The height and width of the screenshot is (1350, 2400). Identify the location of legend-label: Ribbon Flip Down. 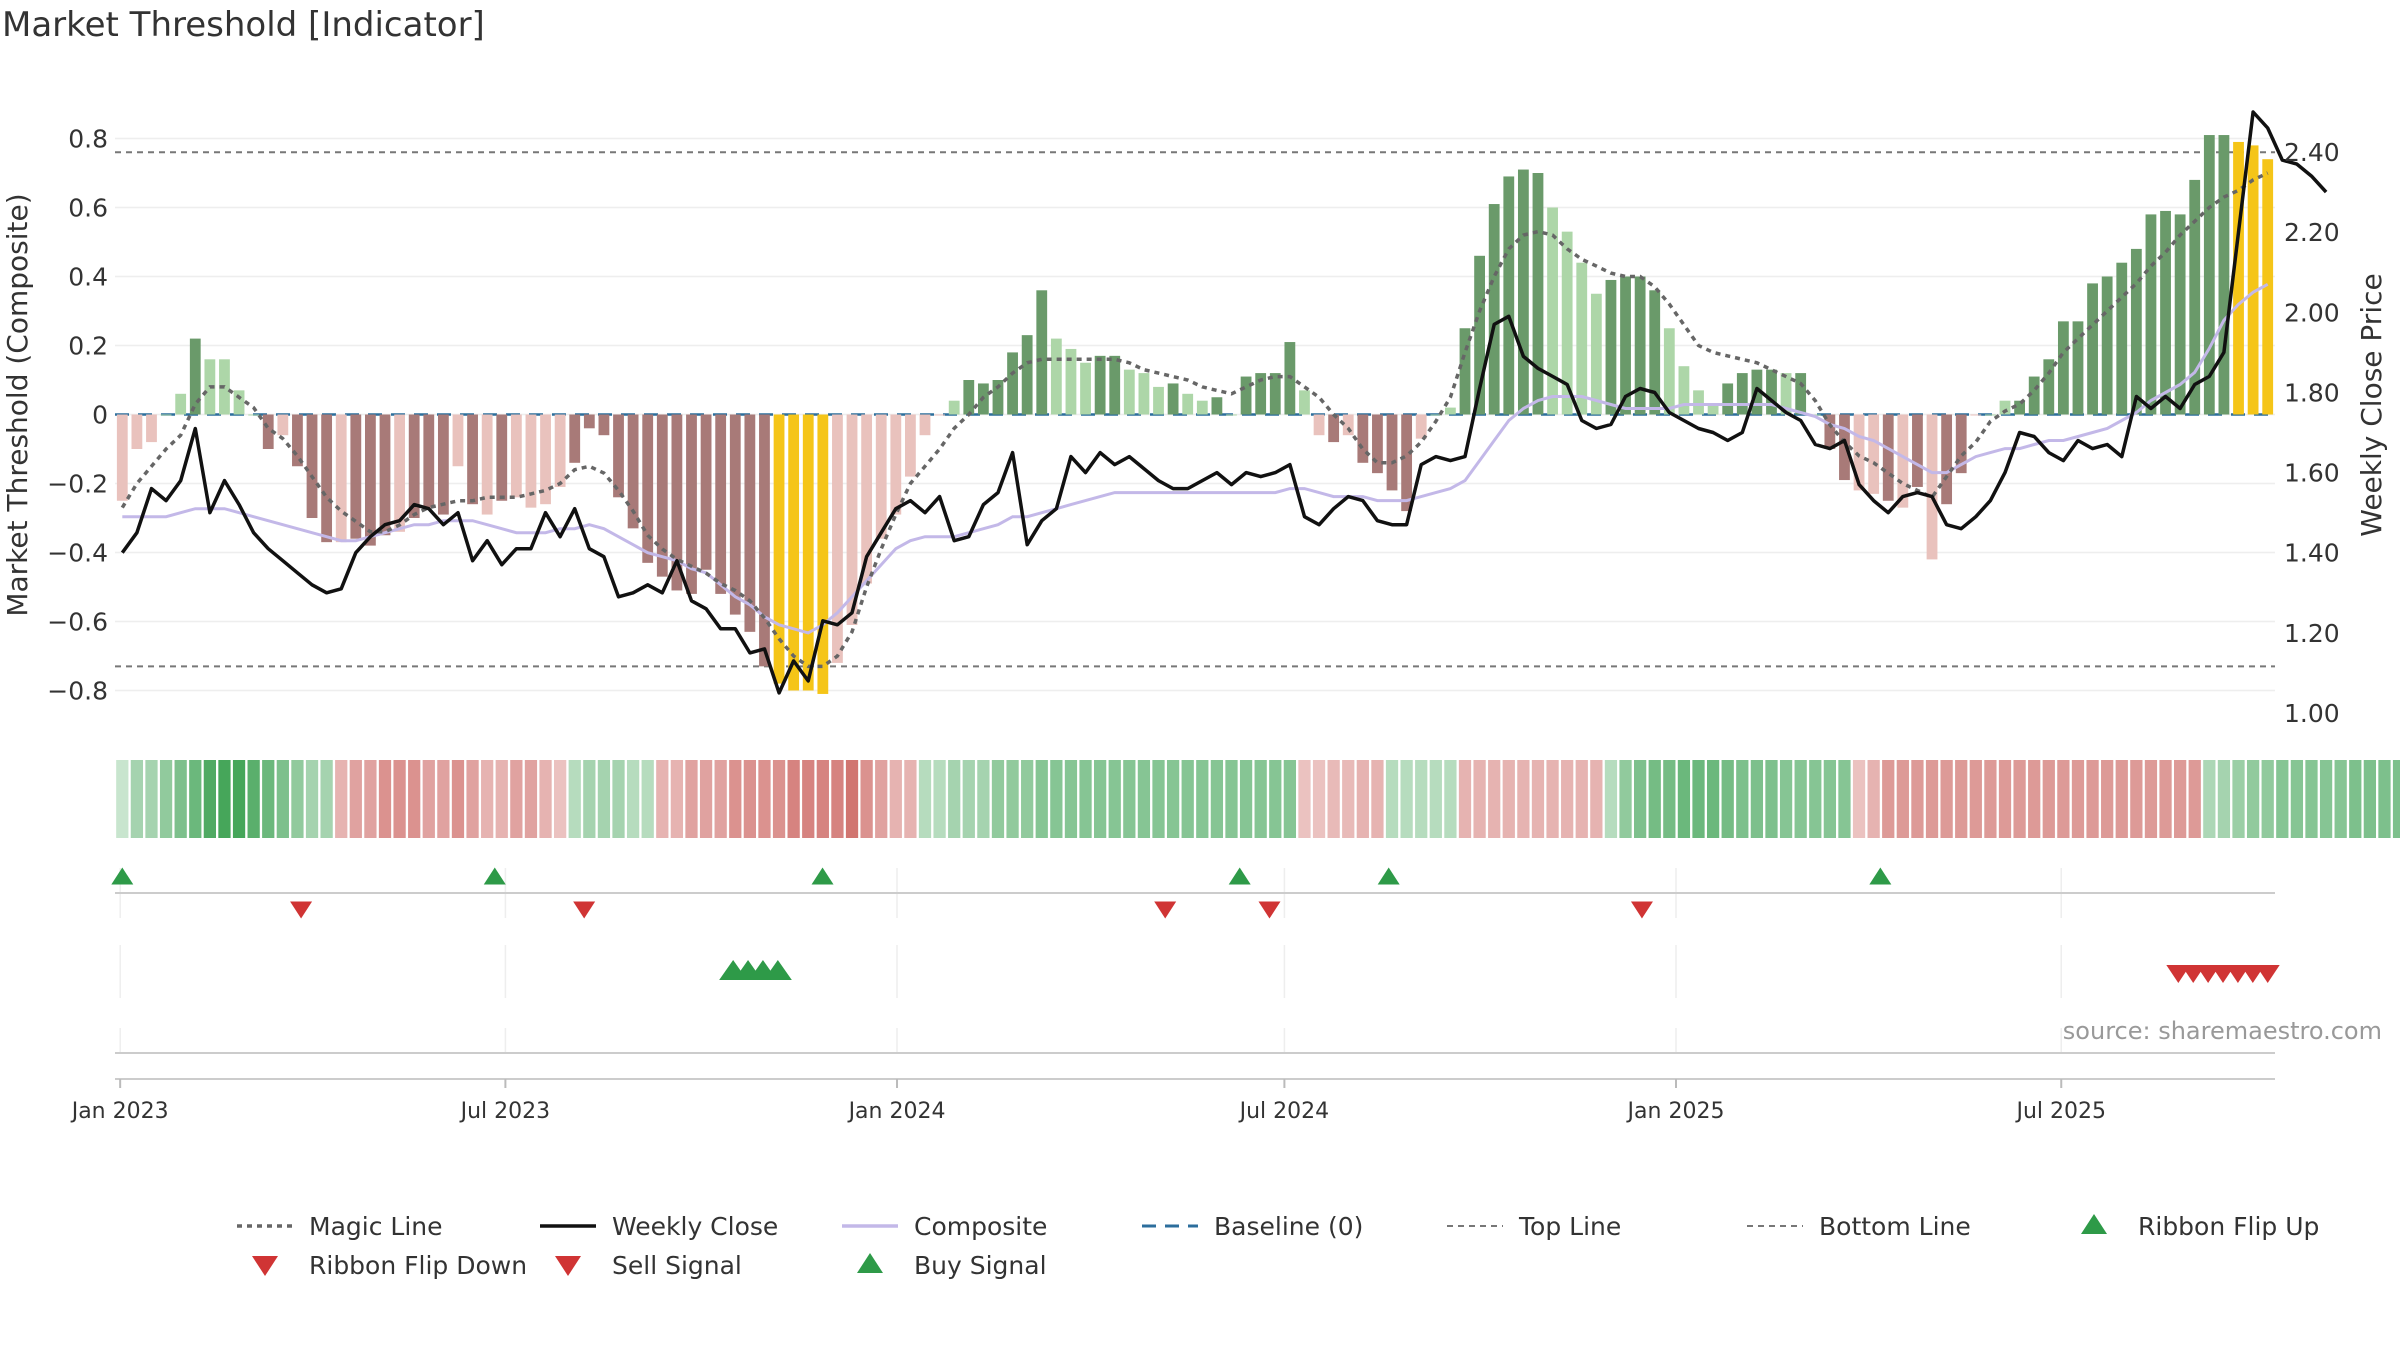
(418, 1265).